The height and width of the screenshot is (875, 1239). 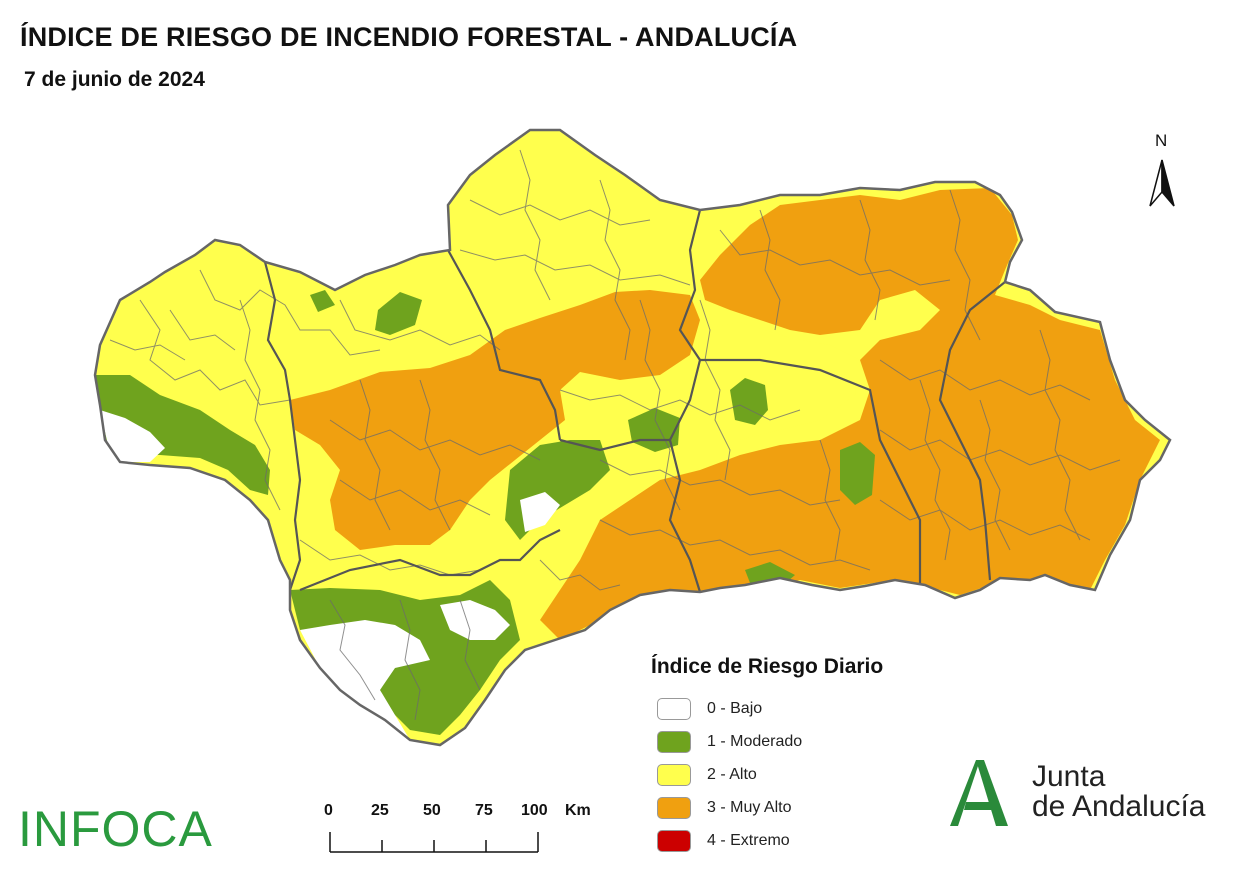 I want to click on legend-item-moderado: 1 - Moderado, so click(x=729, y=741).